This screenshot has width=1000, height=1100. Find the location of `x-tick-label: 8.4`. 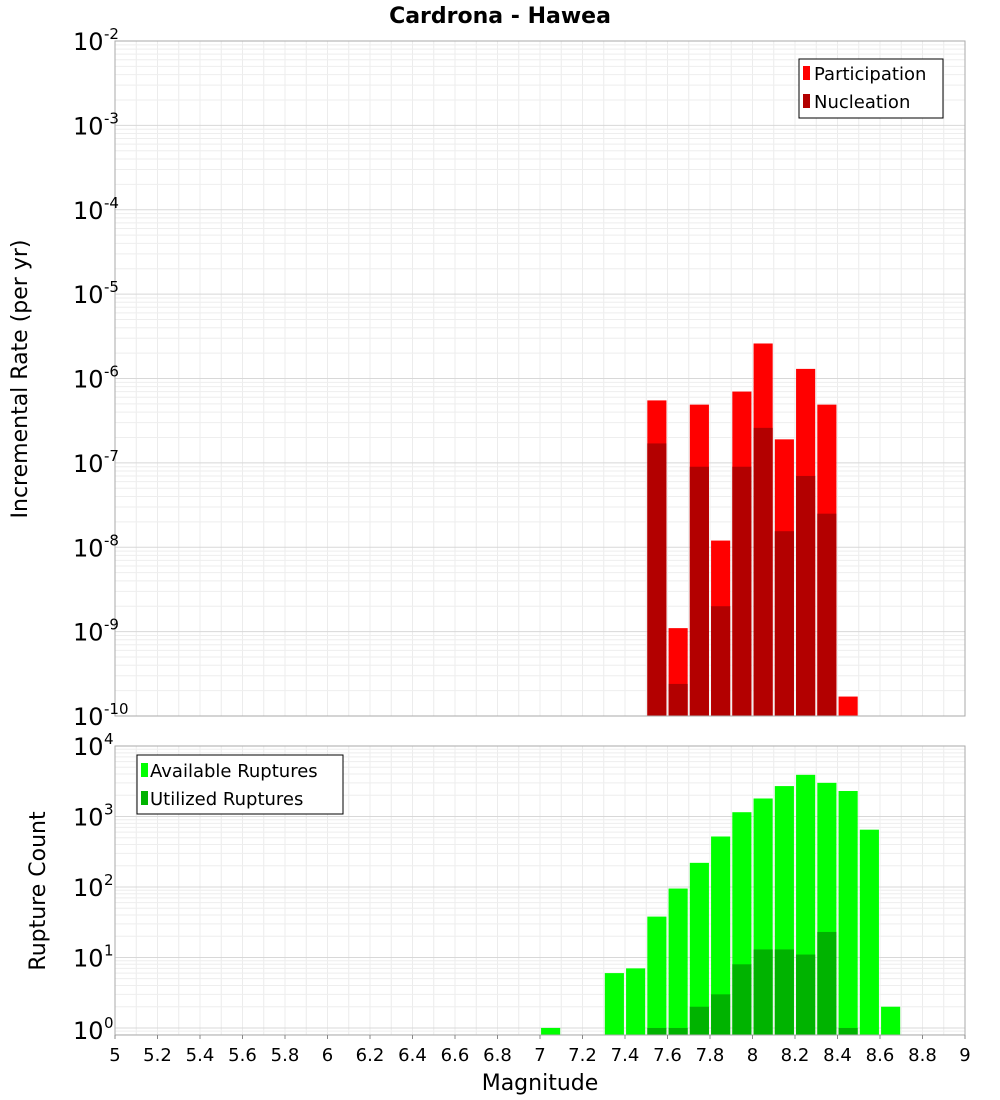

x-tick-label: 8.4 is located at coordinates (837, 1055).